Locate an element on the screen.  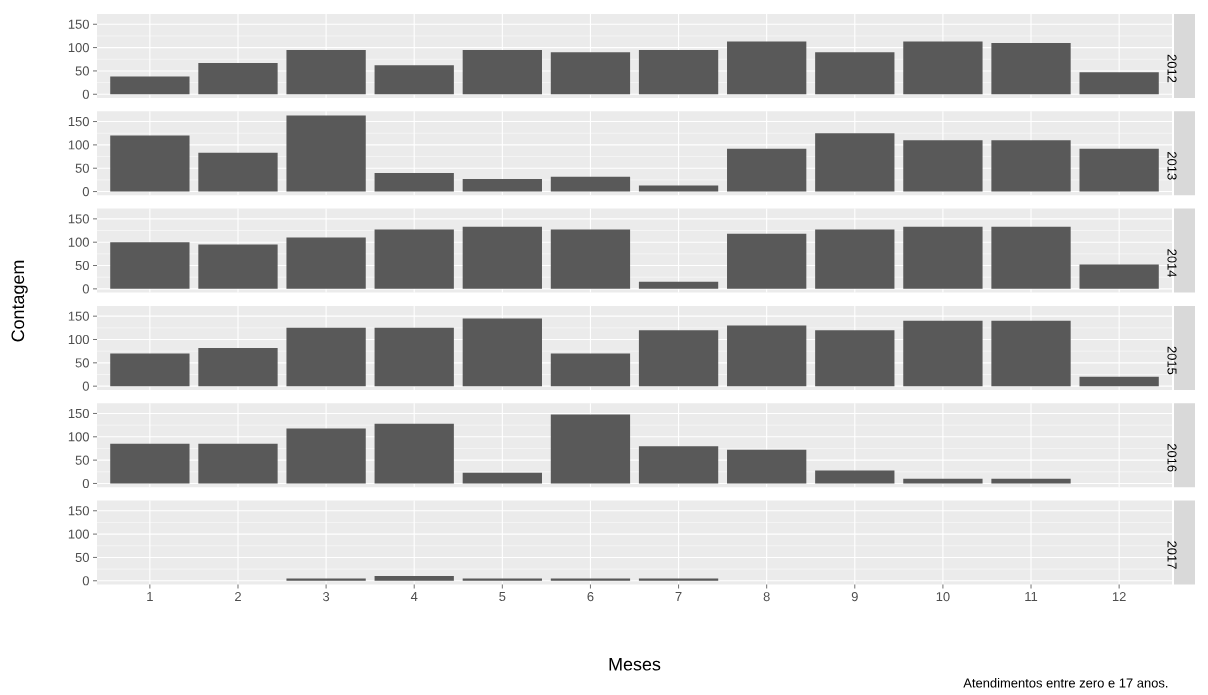
x-tick-label: 7 is located at coordinates (678, 596).